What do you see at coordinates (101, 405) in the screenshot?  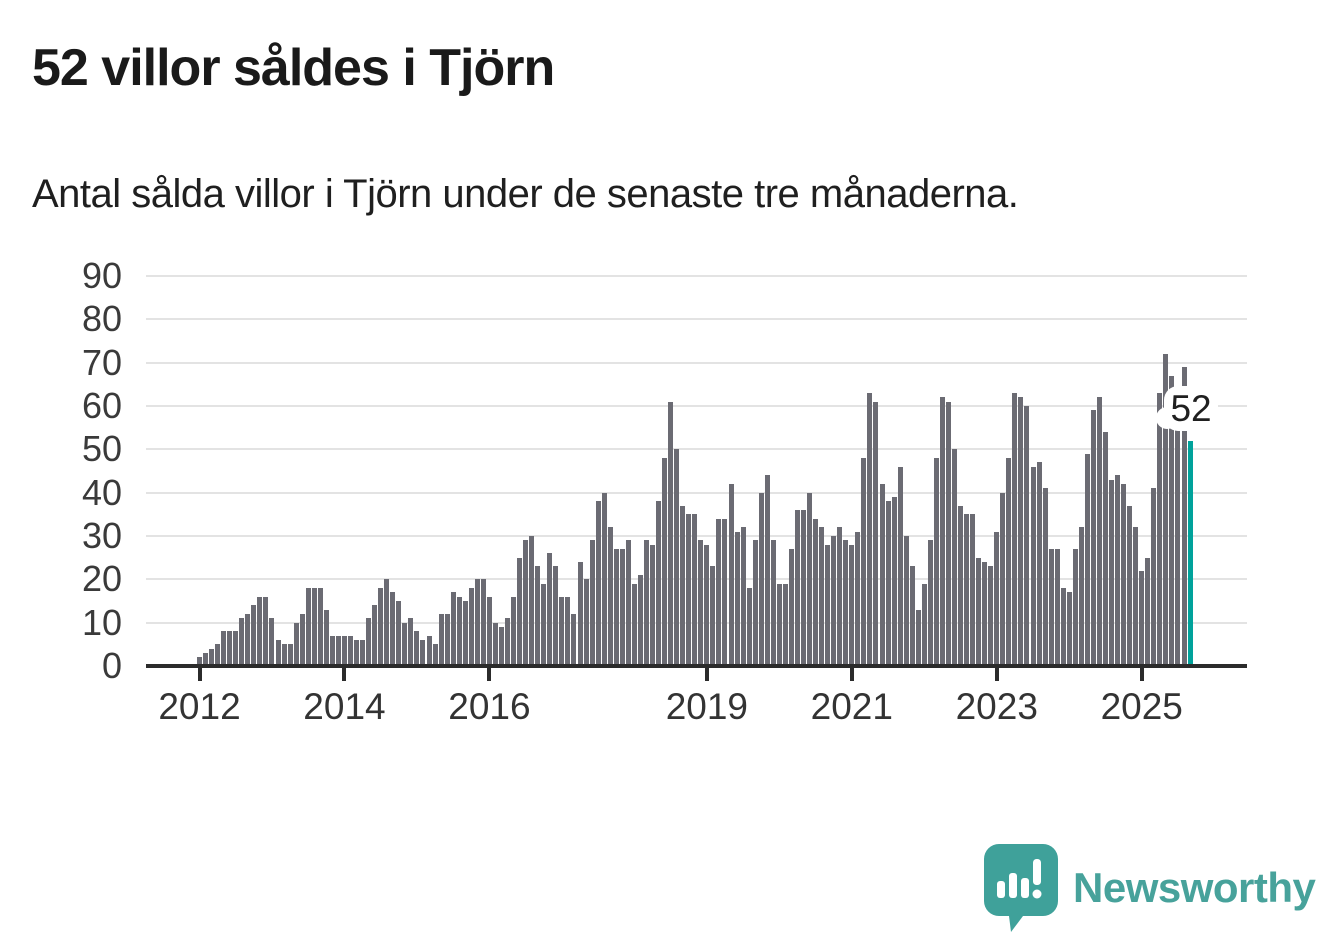 I see `y-axis-label: 60` at bounding box center [101, 405].